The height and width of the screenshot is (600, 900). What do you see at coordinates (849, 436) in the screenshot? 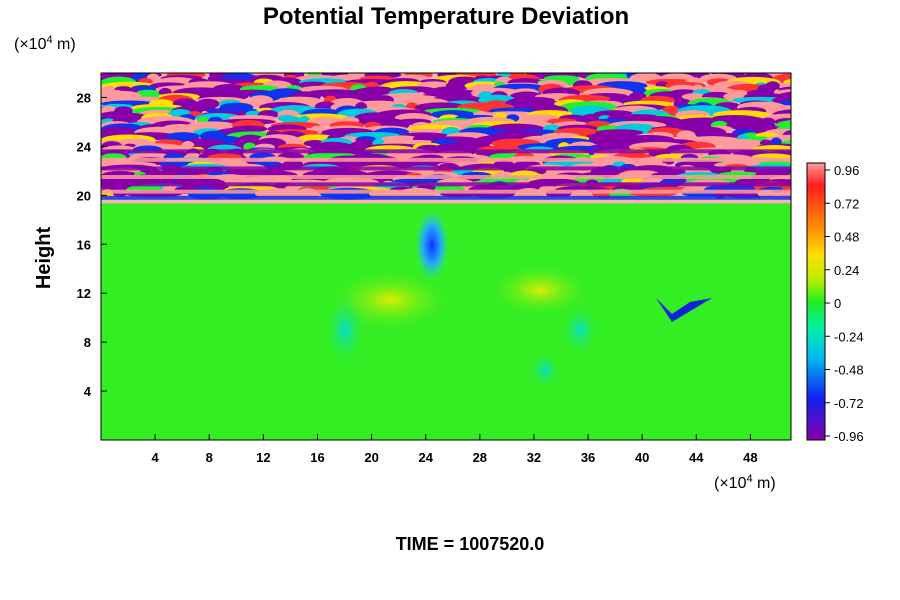
I see `colorbar-label: -0.96` at bounding box center [849, 436].